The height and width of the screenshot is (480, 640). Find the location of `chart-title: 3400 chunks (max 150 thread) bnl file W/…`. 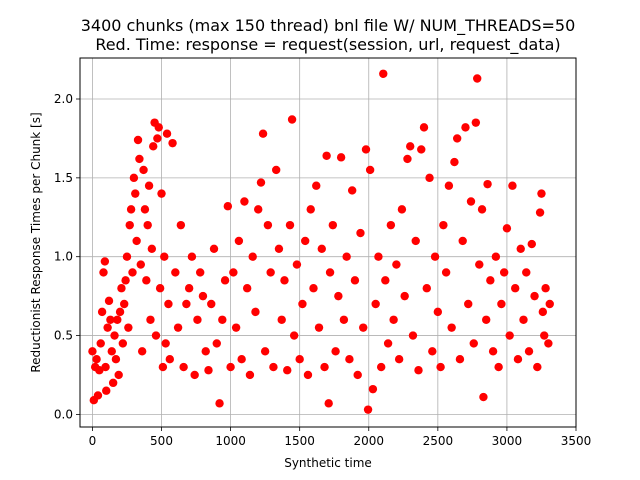

chart-title: 3400 chunks (max 150 thread) bnl file W/… is located at coordinates (328, 26).